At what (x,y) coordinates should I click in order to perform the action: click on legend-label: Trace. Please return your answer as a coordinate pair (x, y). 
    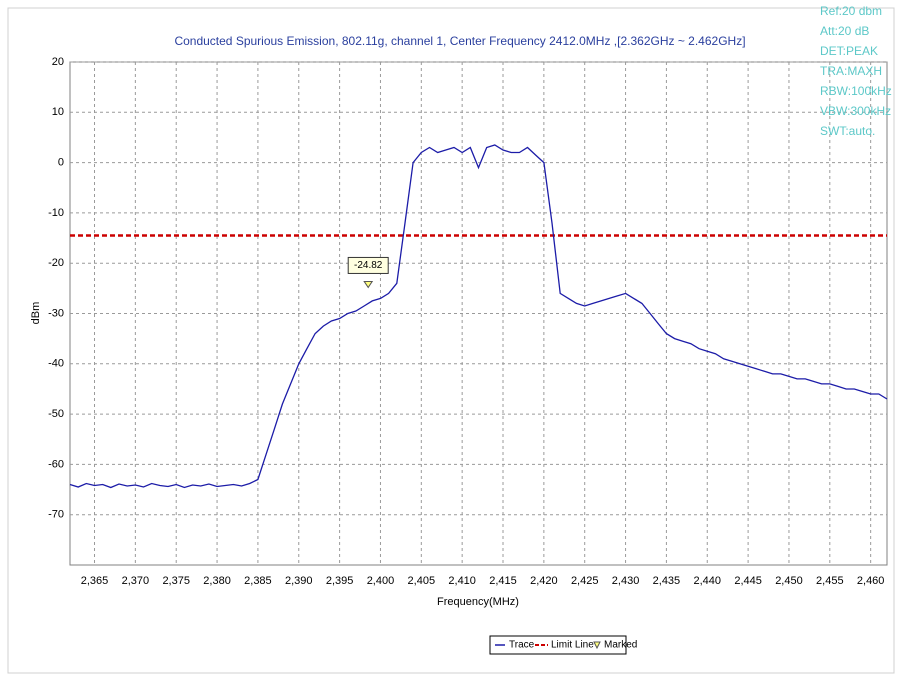
    Looking at the image, I should click on (522, 645).